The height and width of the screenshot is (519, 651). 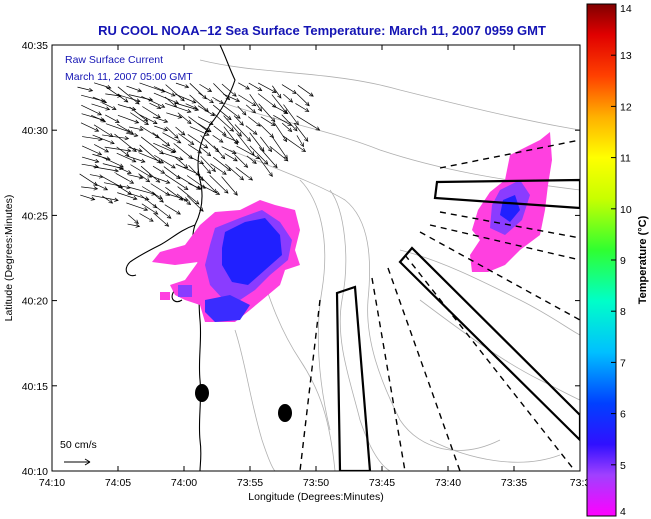 What do you see at coordinates (35, 387) in the screenshot?
I see `y-tick-label: 40:15` at bounding box center [35, 387].